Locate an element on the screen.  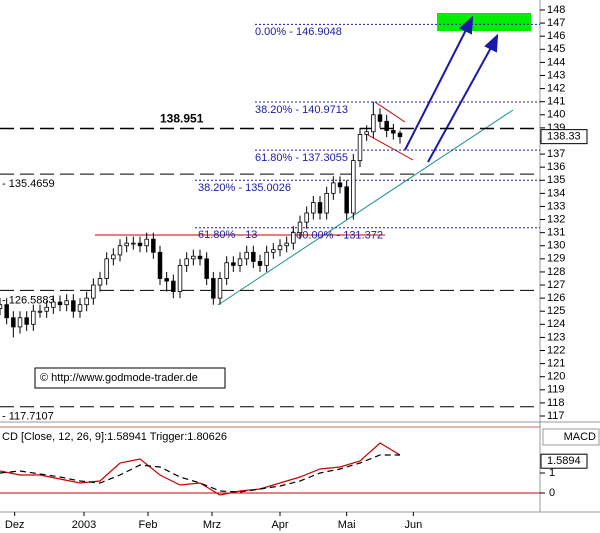
y-tick-label: 124 is located at coordinates (556, 324).